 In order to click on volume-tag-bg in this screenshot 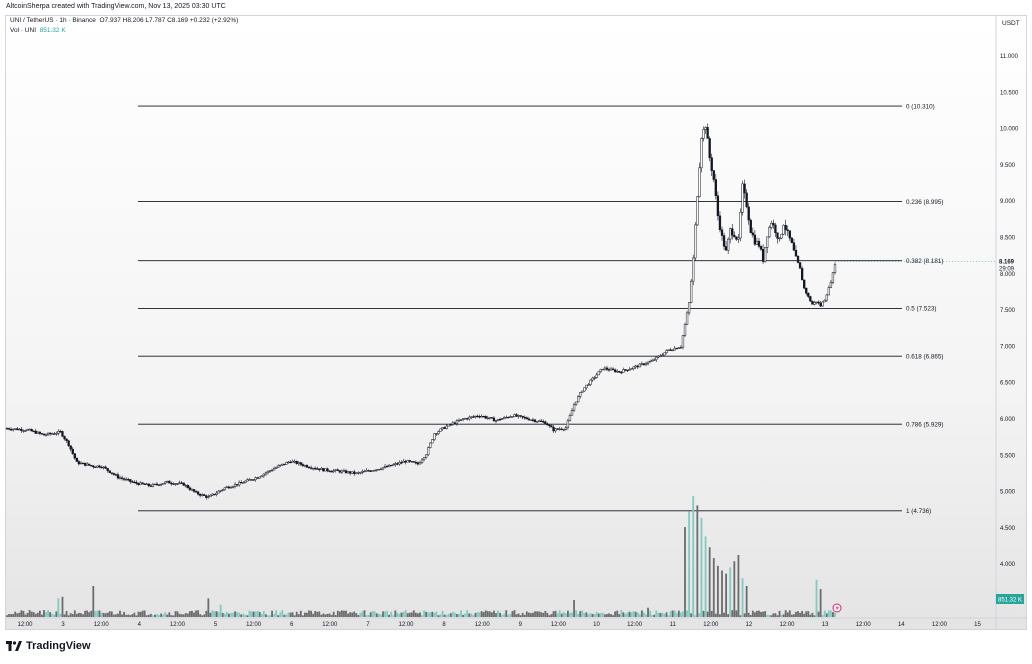, I will do `click(1010, 599)`.